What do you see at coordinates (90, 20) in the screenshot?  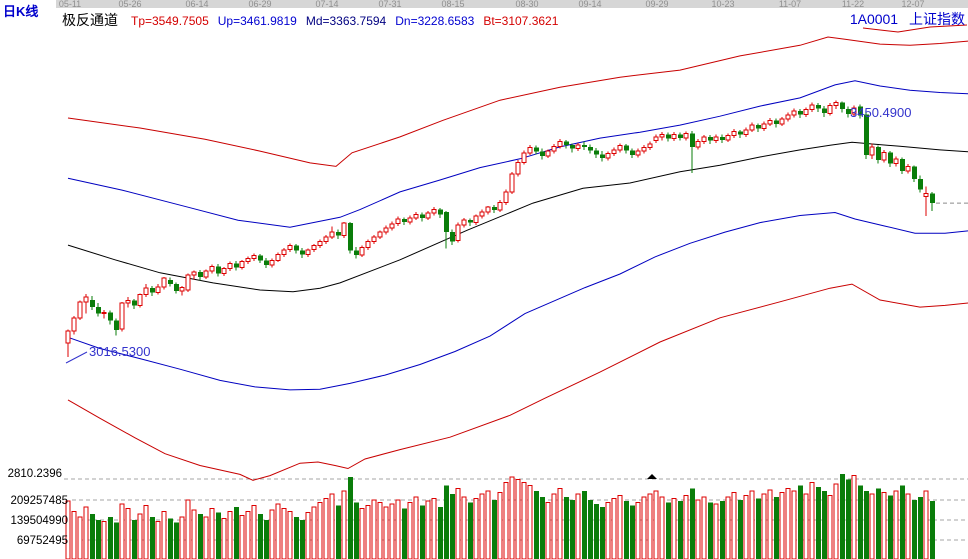 I see `indicator-name: 极反通道` at bounding box center [90, 20].